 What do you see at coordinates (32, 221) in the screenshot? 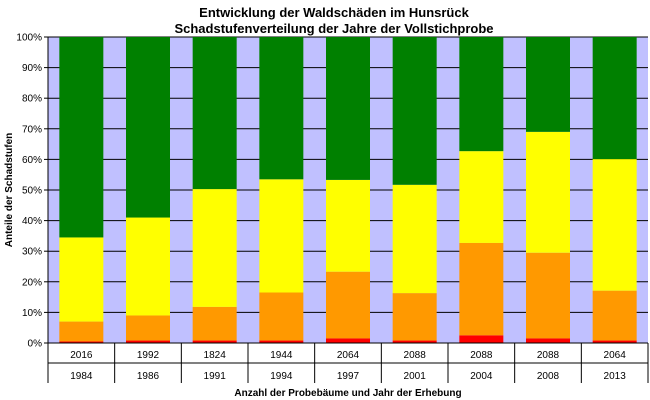
I see `y-tick-label: 40%` at bounding box center [32, 221].